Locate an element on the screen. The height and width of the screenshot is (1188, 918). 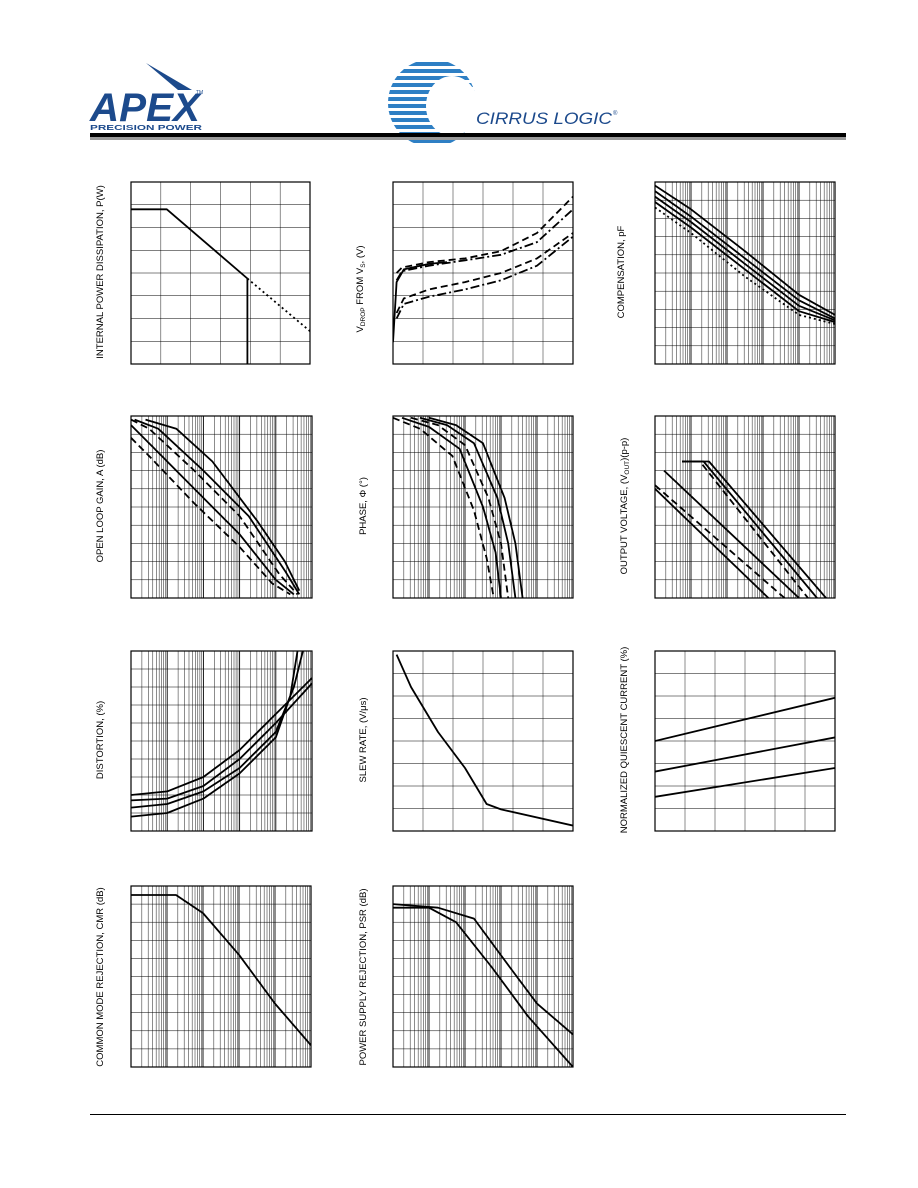
psr-chart is located at coordinates (483, 976).